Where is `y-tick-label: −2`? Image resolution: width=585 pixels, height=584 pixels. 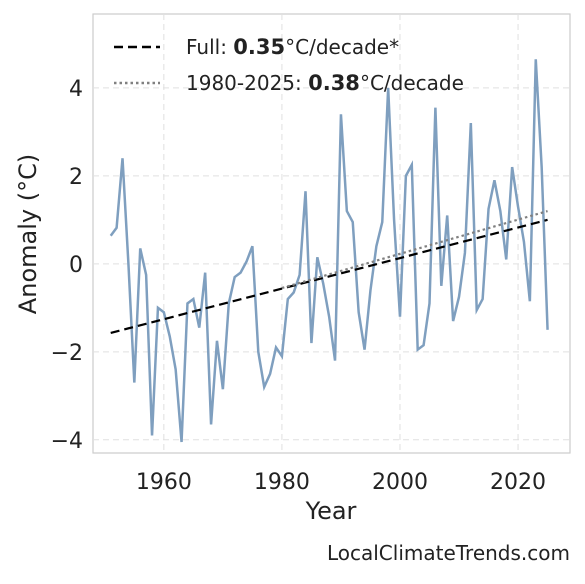
y-tick-label: −2 is located at coordinates (67, 353).